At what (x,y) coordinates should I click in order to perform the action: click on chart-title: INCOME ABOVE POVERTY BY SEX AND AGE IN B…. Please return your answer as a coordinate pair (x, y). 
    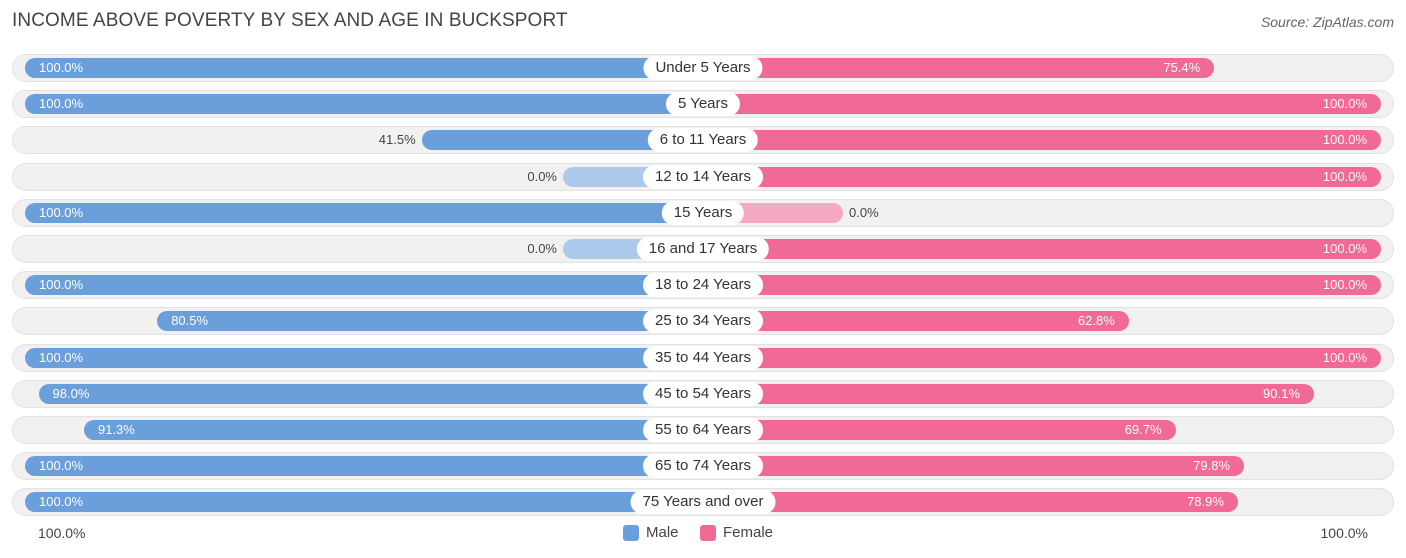
    Looking at the image, I should click on (290, 20).